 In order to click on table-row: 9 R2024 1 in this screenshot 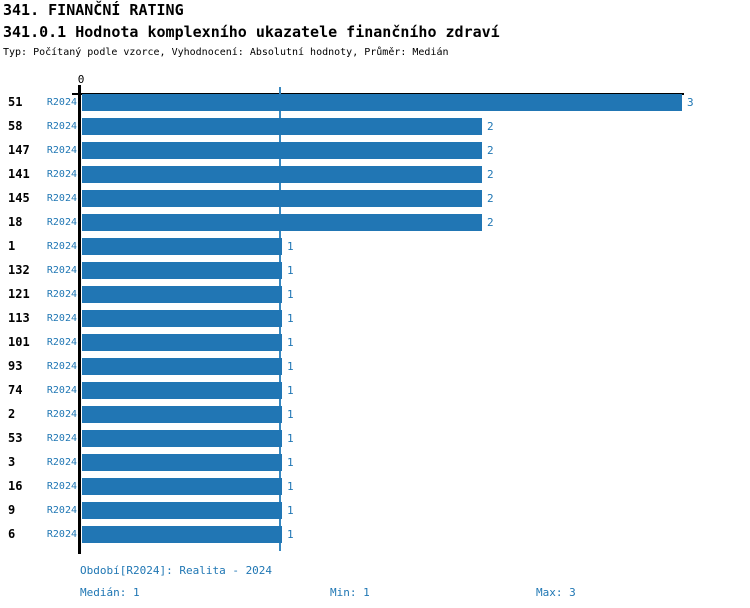, I will do `click(375, 514)`.